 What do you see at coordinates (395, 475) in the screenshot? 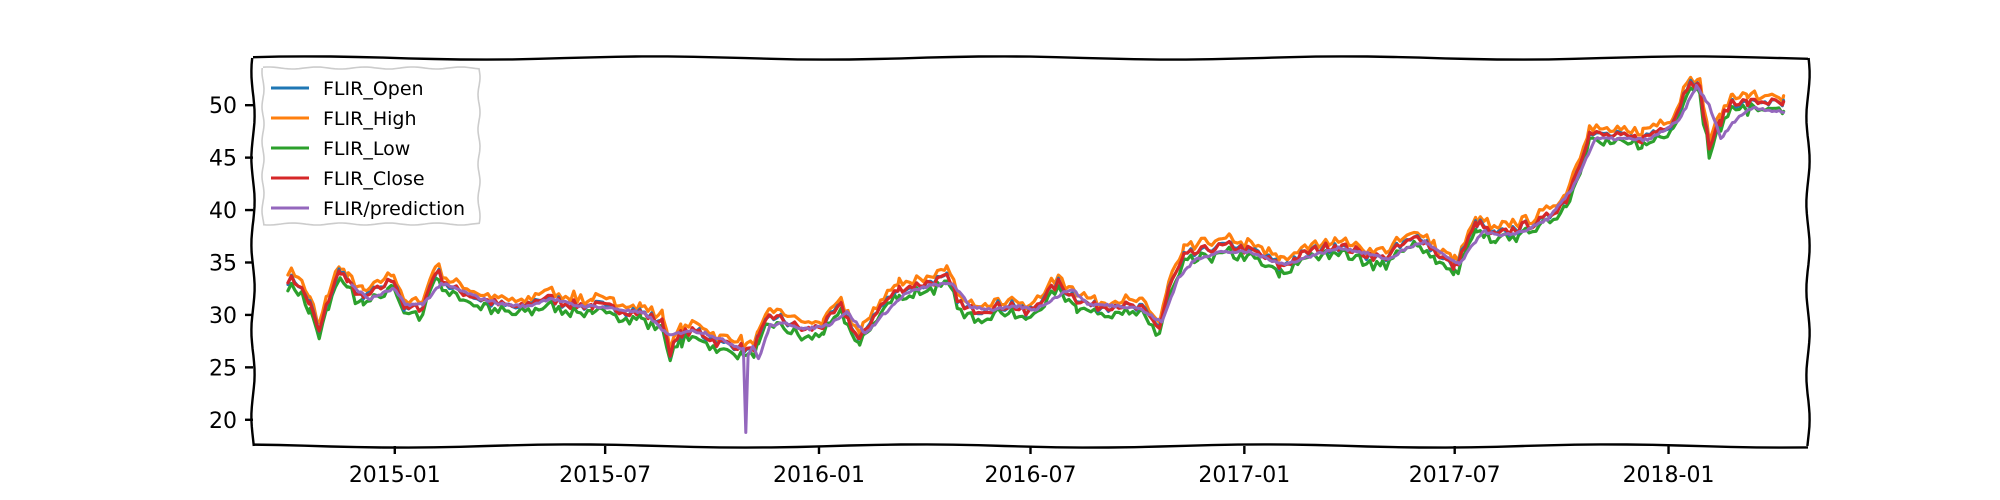
I see `x-tick-label: 2015-01` at bounding box center [395, 475].